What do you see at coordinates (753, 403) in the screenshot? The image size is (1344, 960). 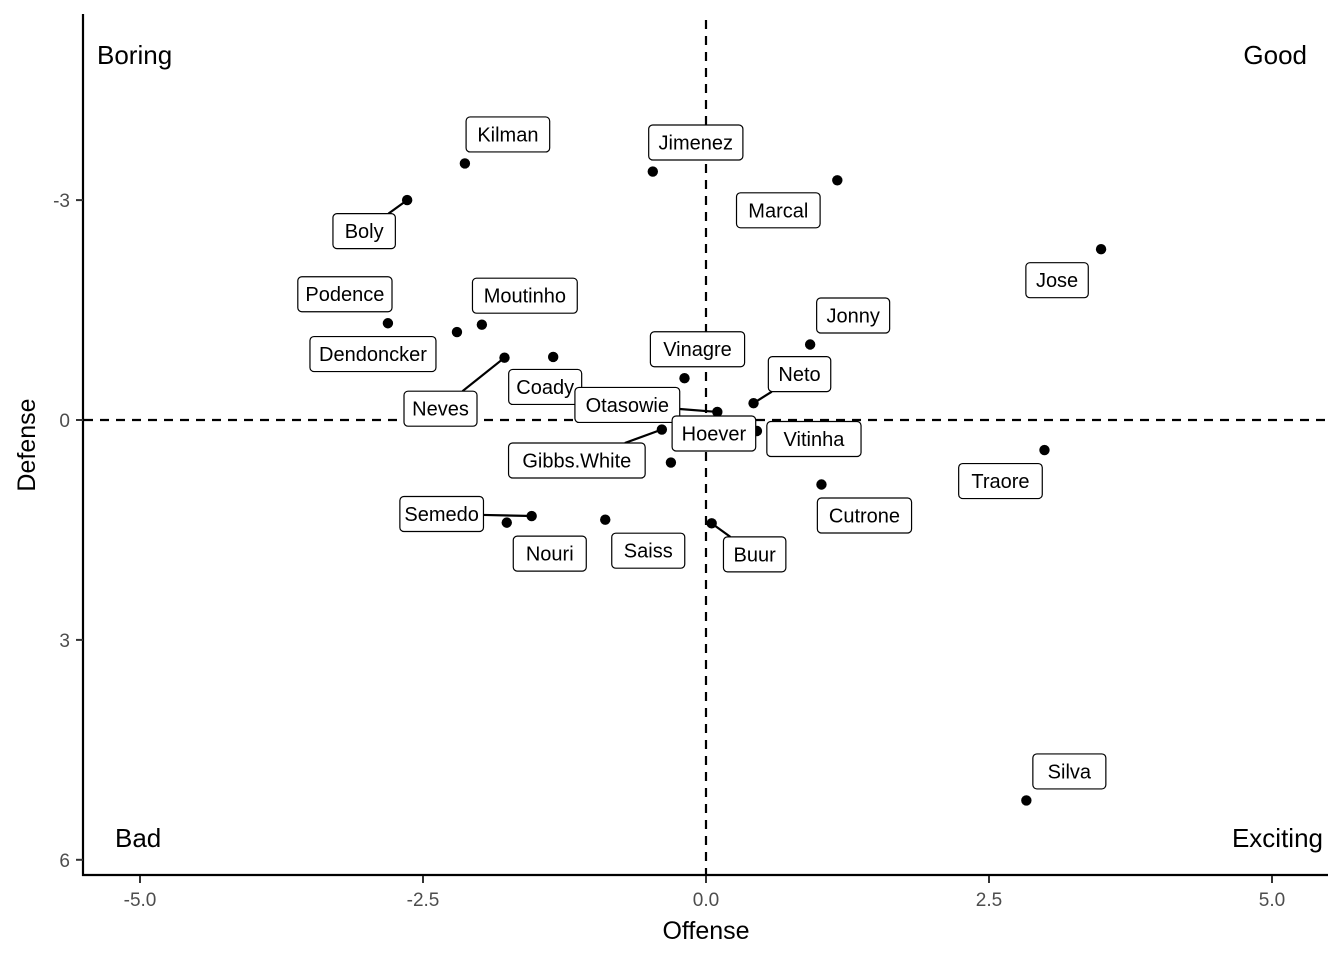 I see `point-neto` at bounding box center [753, 403].